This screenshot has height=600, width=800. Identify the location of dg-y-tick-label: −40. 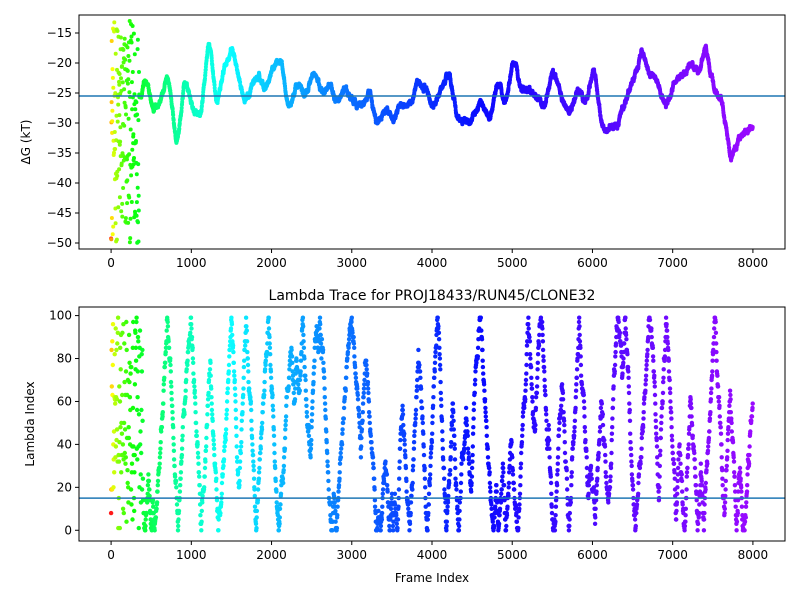
(59, 183).